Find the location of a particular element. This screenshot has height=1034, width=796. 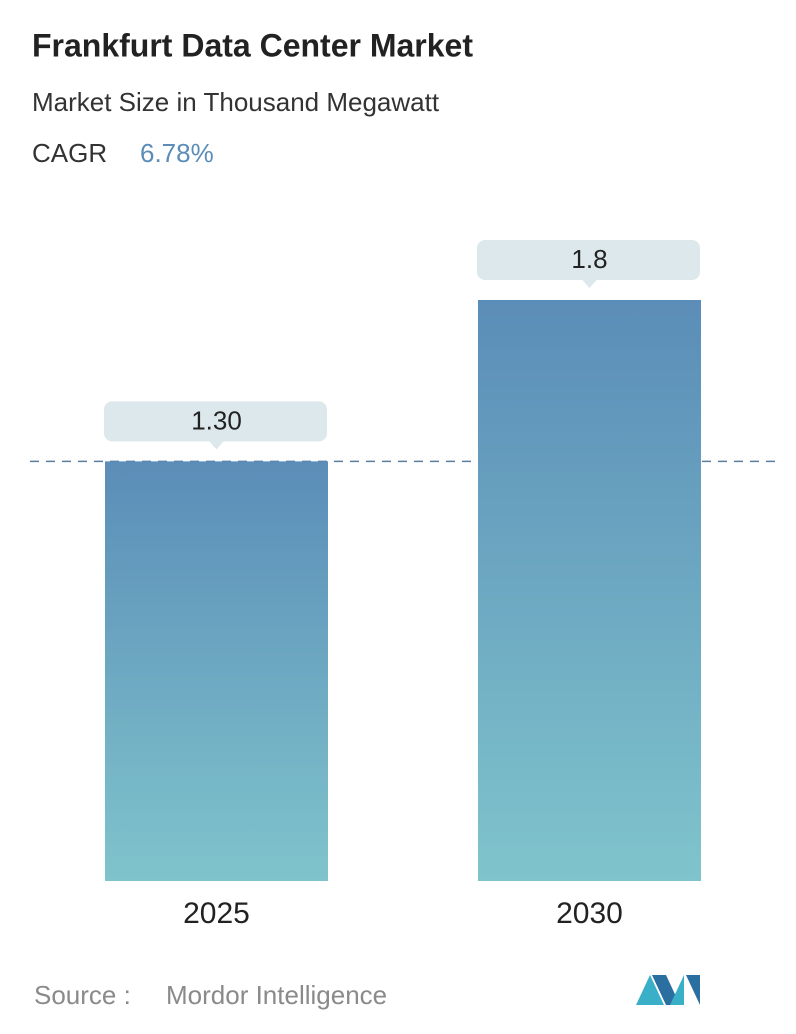

value-label: 1.8 is located at coordinates (589, 259).